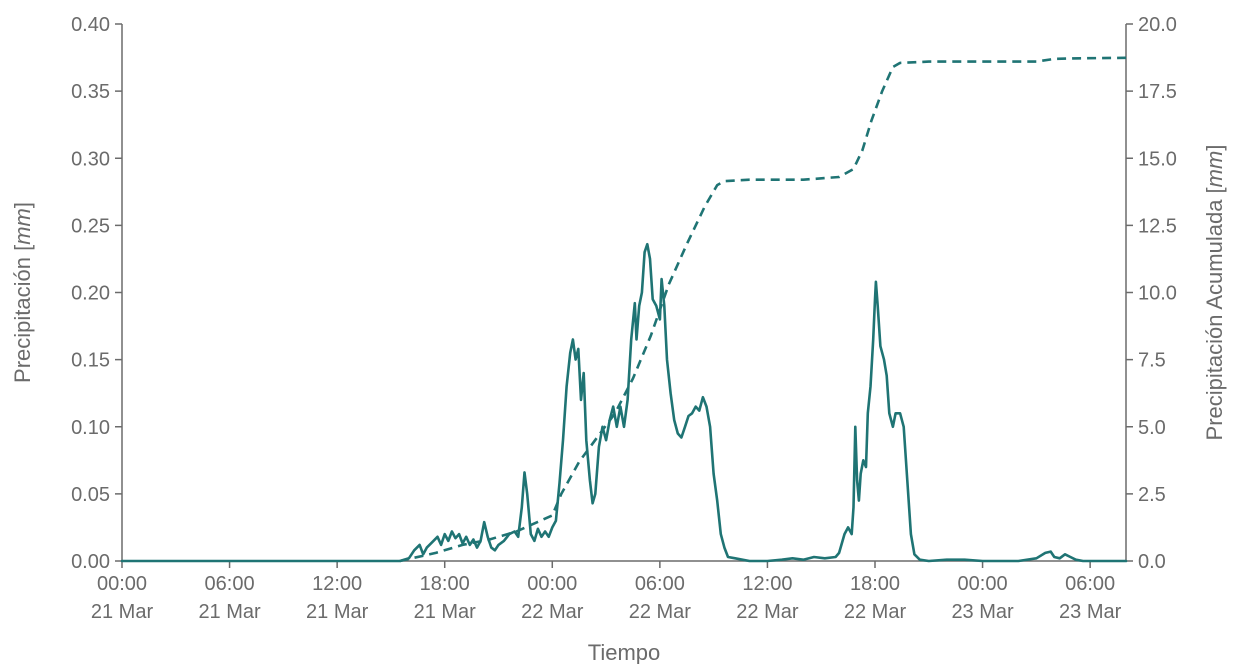  Describe the element at coordinates (1214, 148) in the screenshot. I see `y-axis-right-bracket-close: ]` at that location.